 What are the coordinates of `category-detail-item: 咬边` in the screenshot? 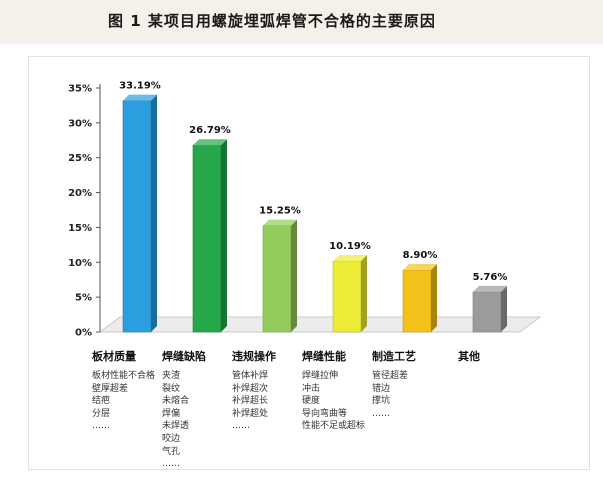 It's located at (171, 438).